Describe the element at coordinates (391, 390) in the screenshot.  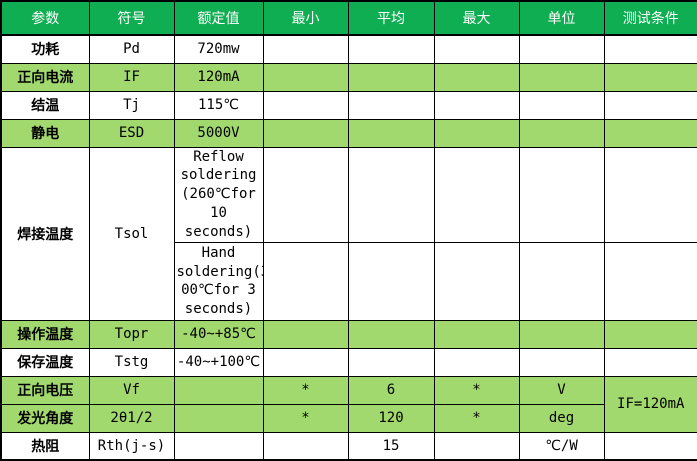
I see `avg-cell: 6` at that location.